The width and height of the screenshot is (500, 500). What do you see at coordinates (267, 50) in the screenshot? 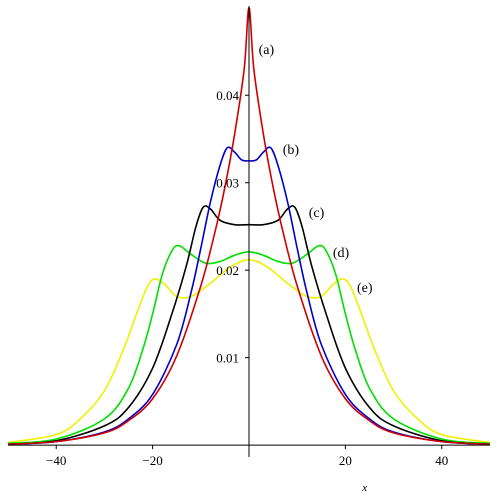
I see `curve-label-a: (a)` at bounding box center [267, 50].